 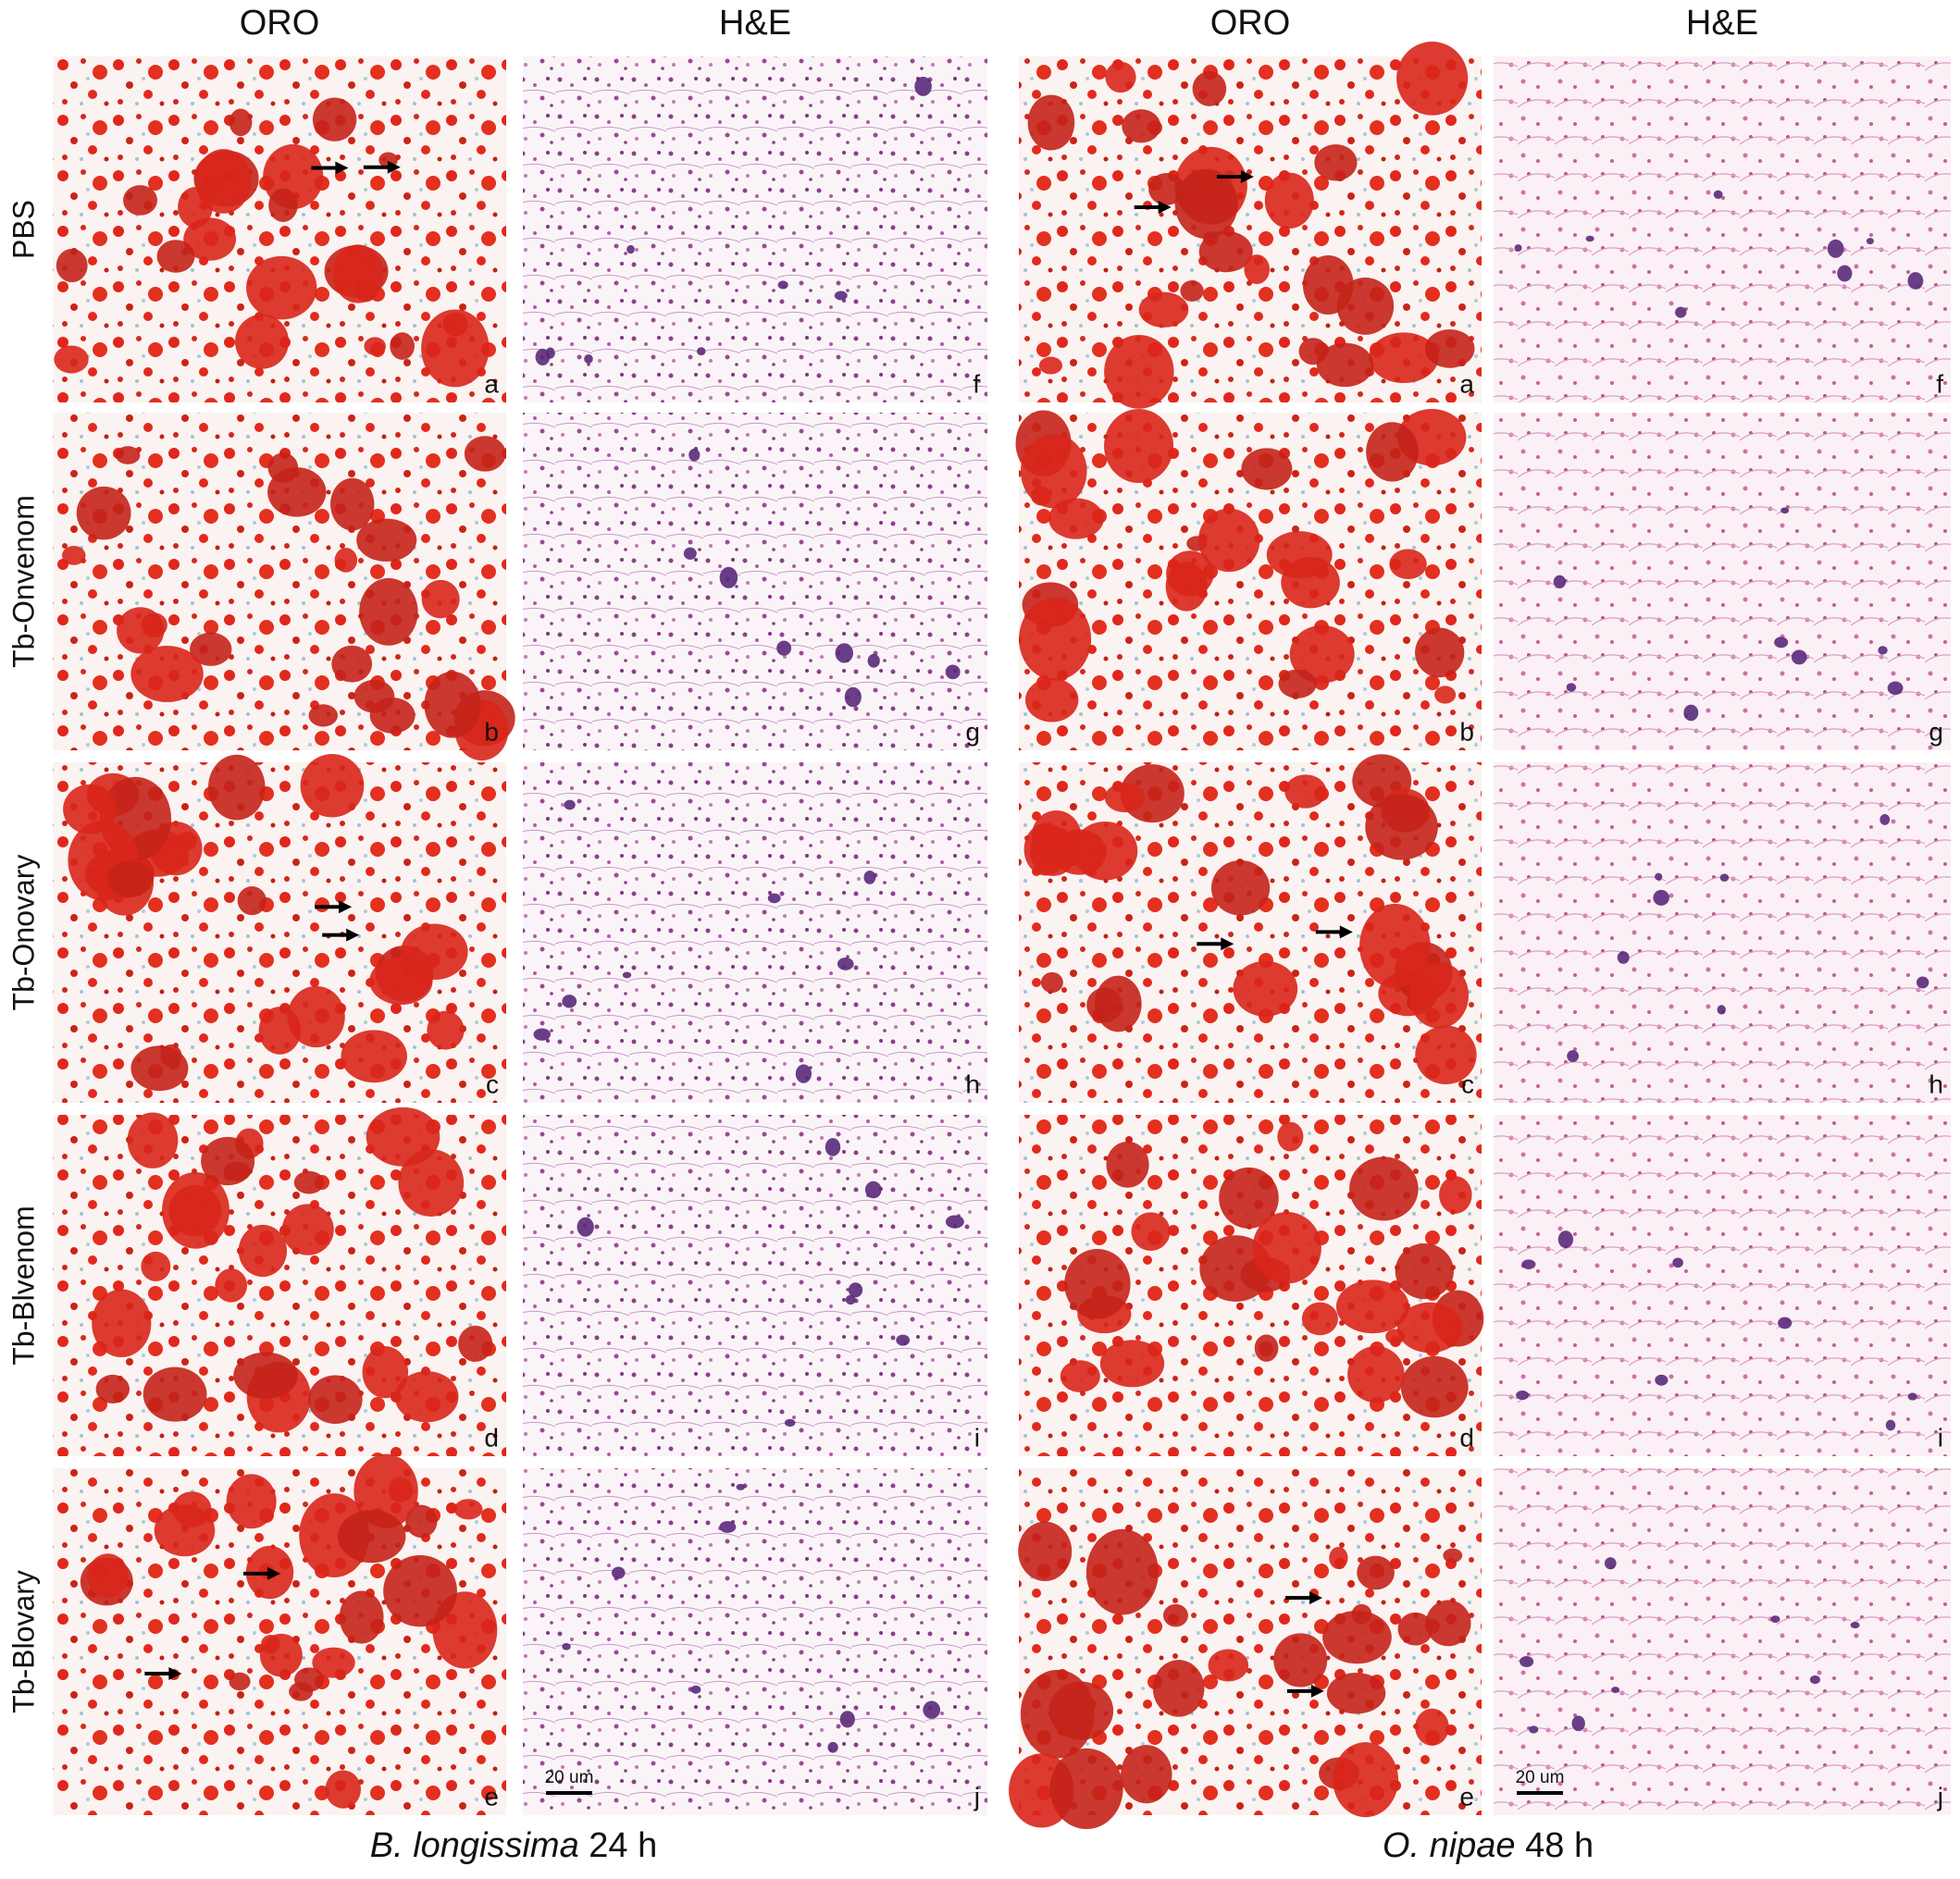 What do you see at coordinates (491, 731) in the screenshot?
I see `panel-letter: b` at bounding box center [491, 731].